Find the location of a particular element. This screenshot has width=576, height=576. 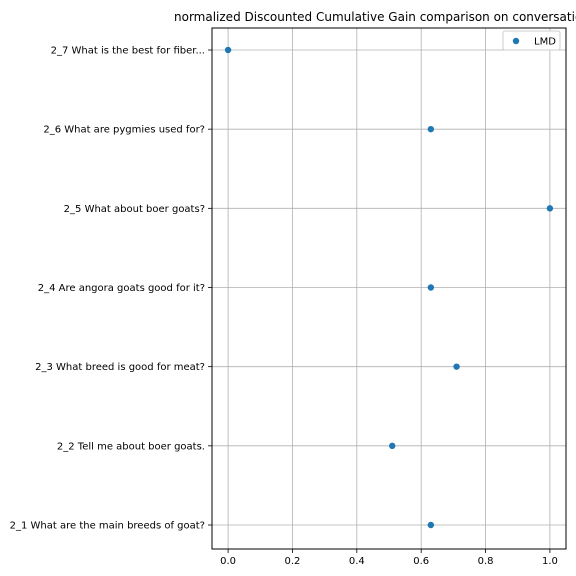

y-tick-label: 2_4 Are angora goats good for it? is located at coordinates (121, 288).